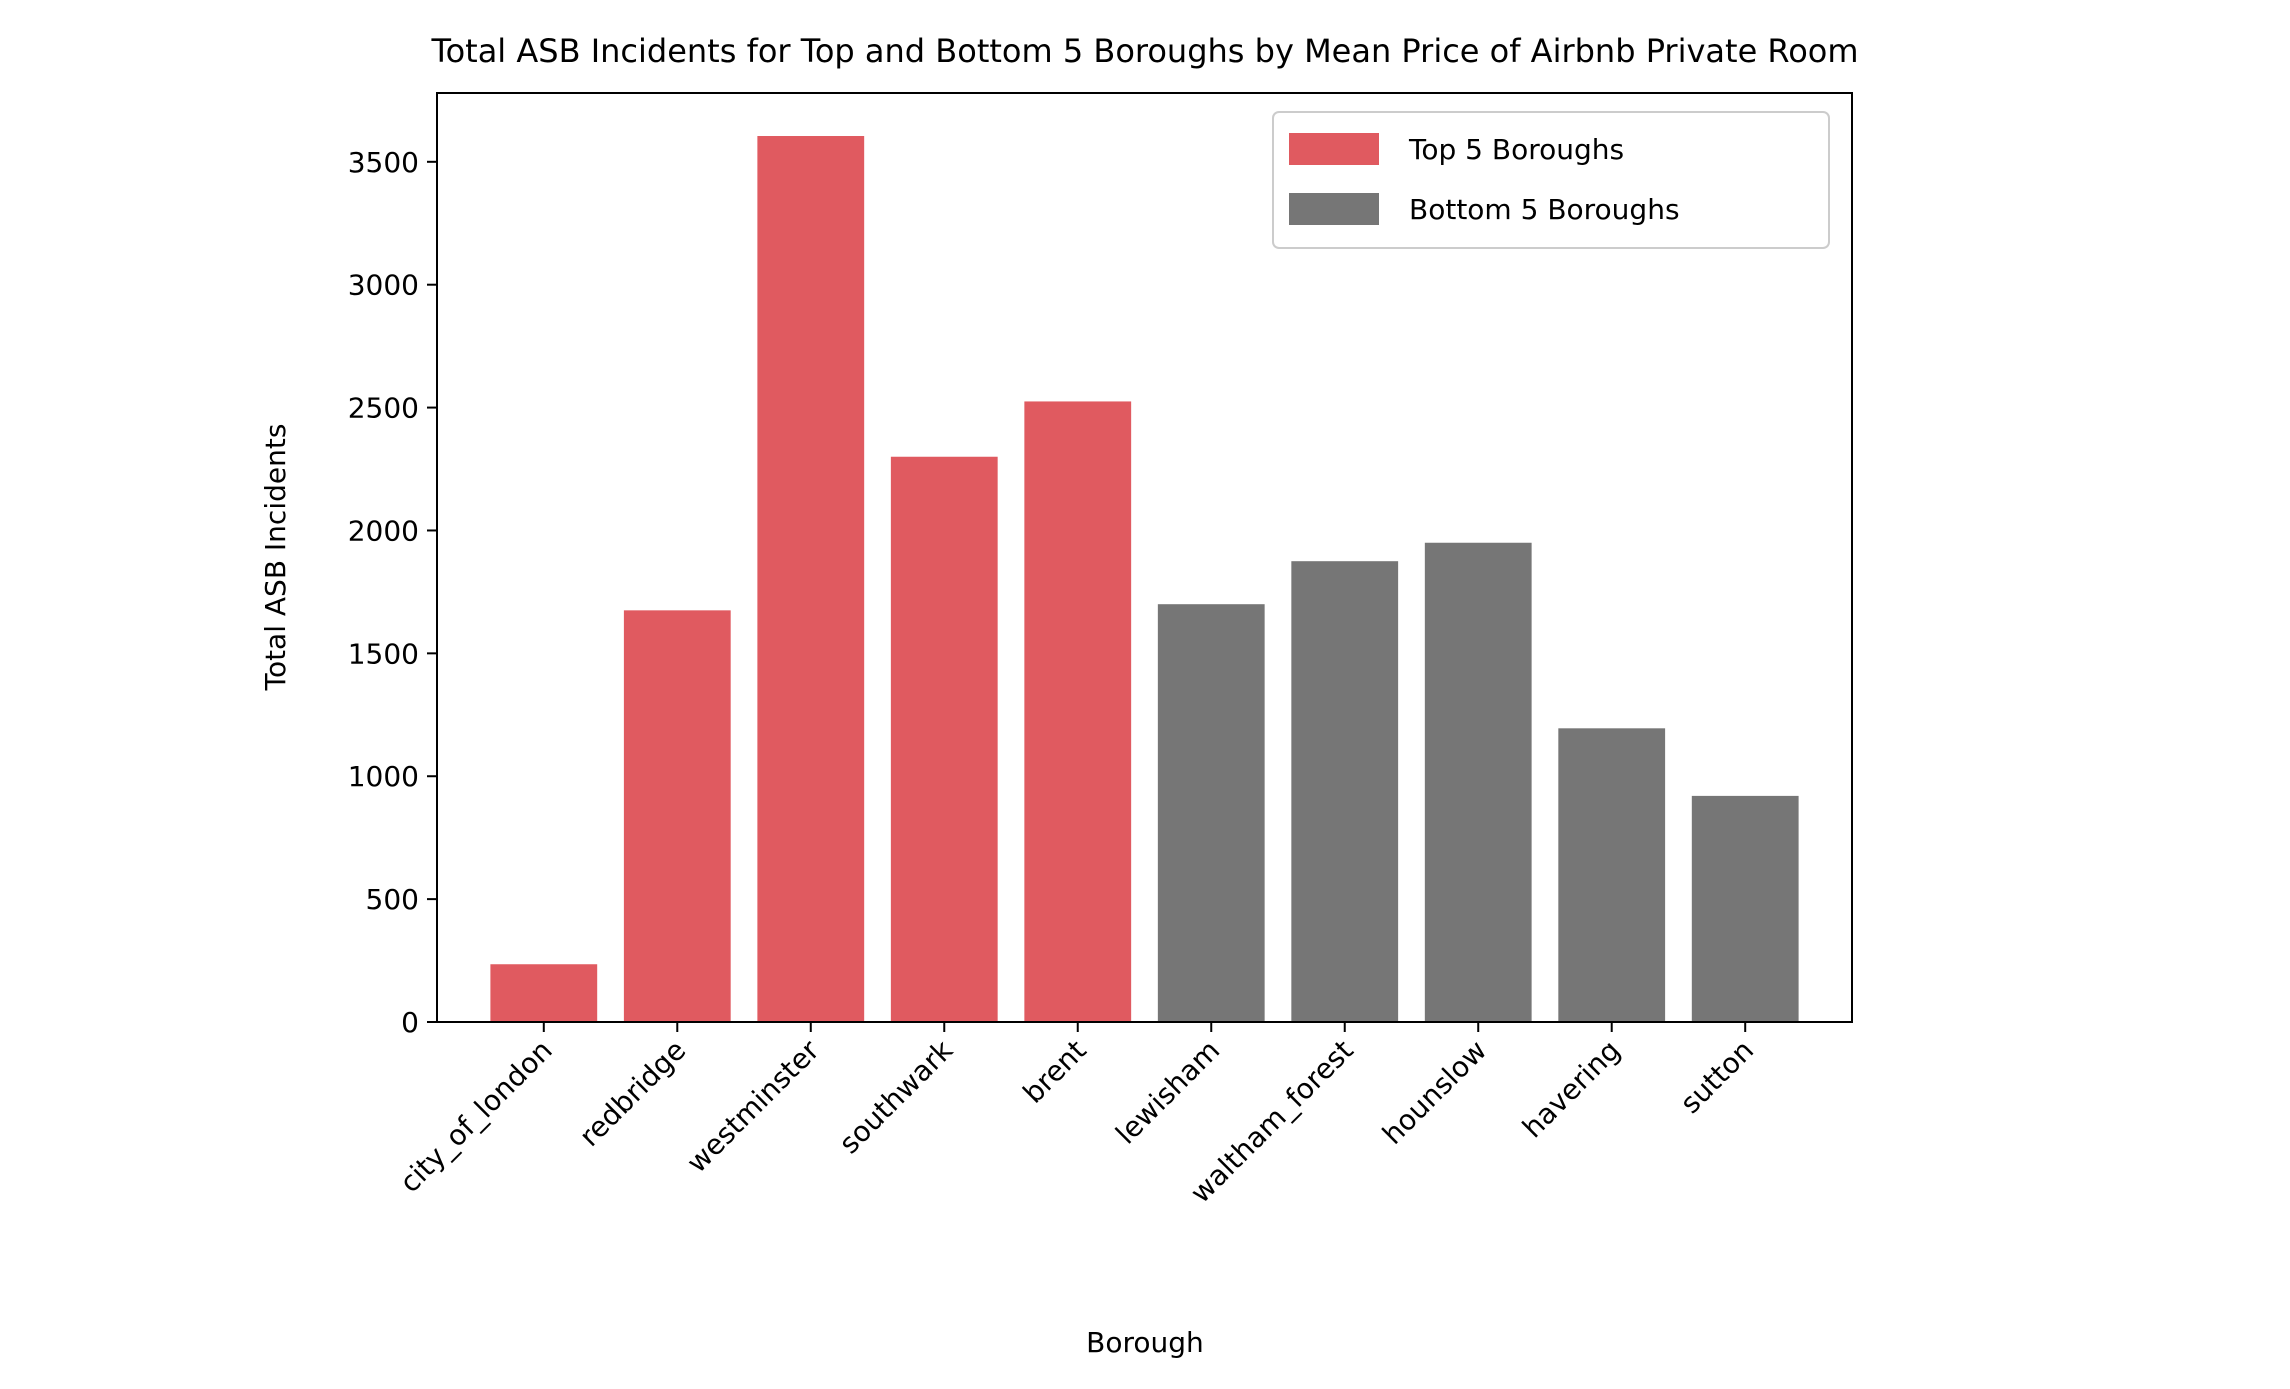  I want to click on legend-label-top: Top 5 Boroughs, so click(1516, 149).